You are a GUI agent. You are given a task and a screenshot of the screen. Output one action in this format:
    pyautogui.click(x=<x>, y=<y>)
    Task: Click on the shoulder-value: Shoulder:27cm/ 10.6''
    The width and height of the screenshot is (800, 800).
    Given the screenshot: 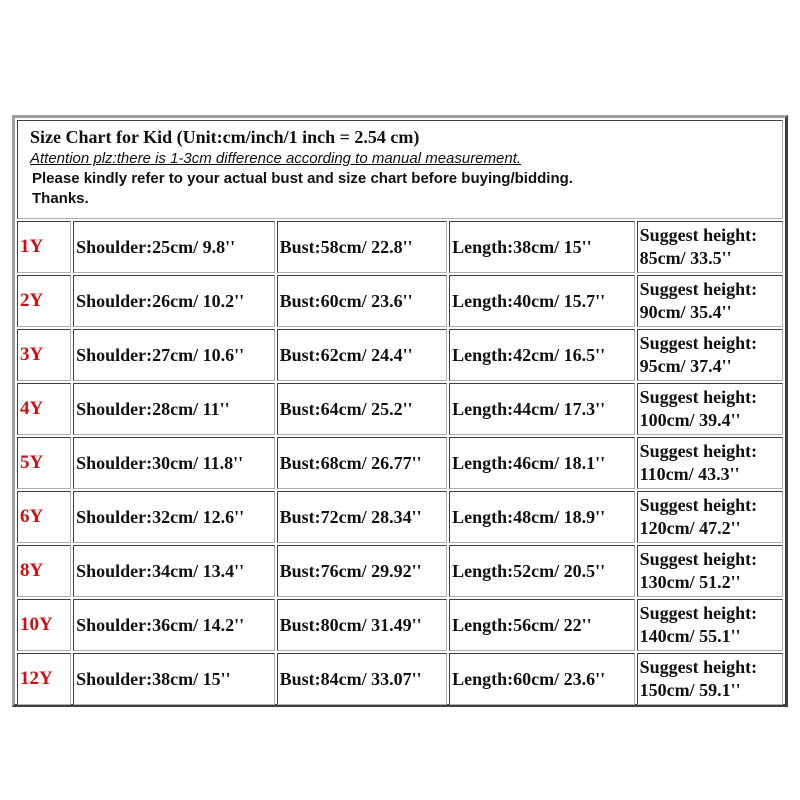 What is the action you would take?
    pyautogui.click(x=160, y=355)
    